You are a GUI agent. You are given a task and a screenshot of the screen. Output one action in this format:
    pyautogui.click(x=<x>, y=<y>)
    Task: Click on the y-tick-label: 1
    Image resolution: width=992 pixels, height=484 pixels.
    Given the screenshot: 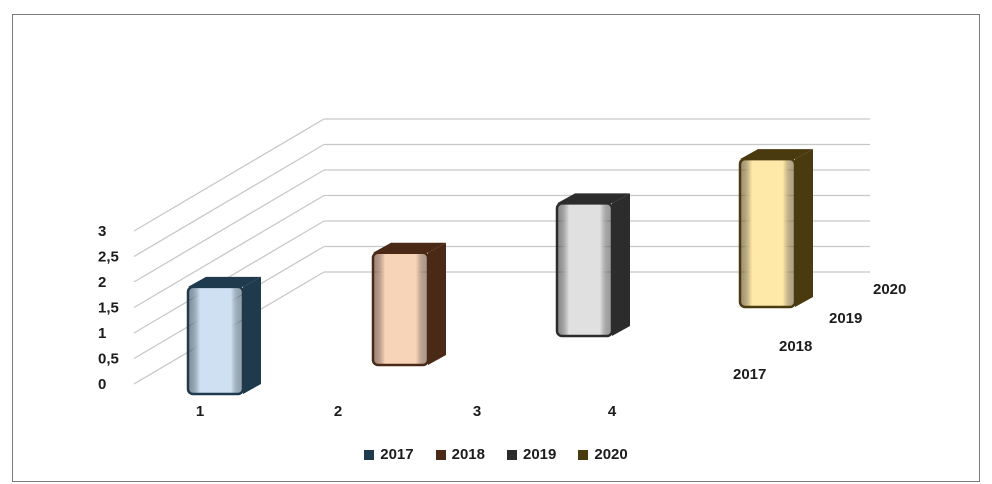 What is the action you would take?
    pyautogui.click(x=102, y=333)
    